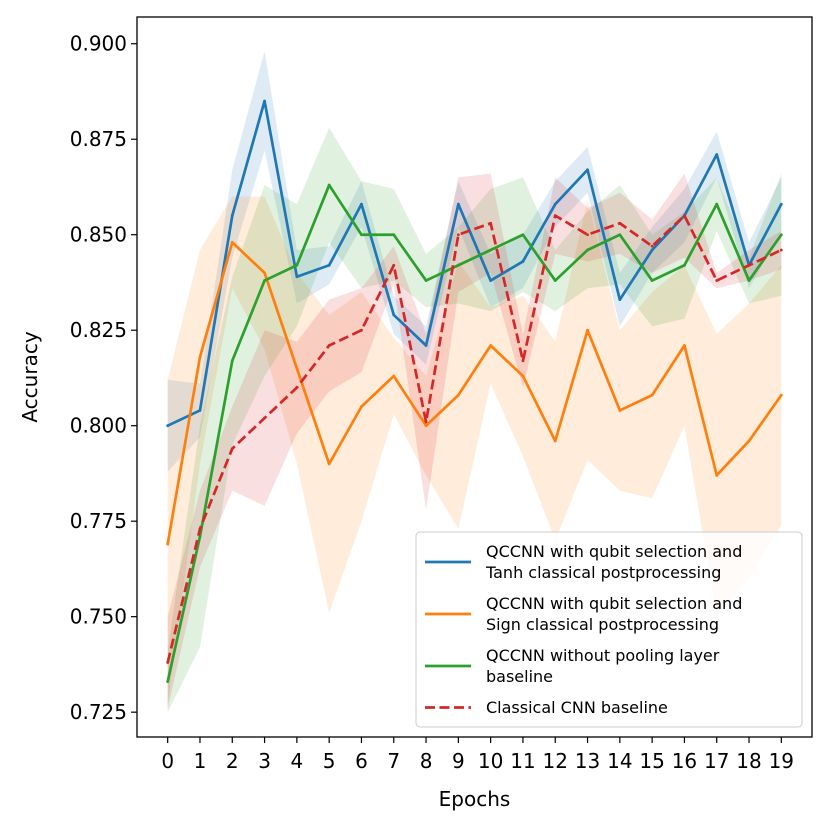 Image resolution: width=830 pixels, height=829 pixels. I want to click on y-axis-ticks: 0.725 0.750 0.775 0.800 0.825 0.850 0.875 0.900, so click(103, 378).